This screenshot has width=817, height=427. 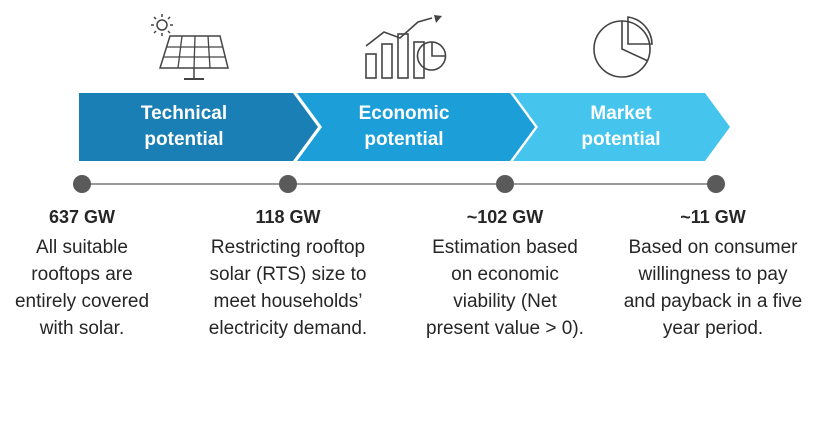 What do you see at coordinates (82, 217) in the screenshot?
I see `stage-value: 637 GW` at bounding box center [82, 217].